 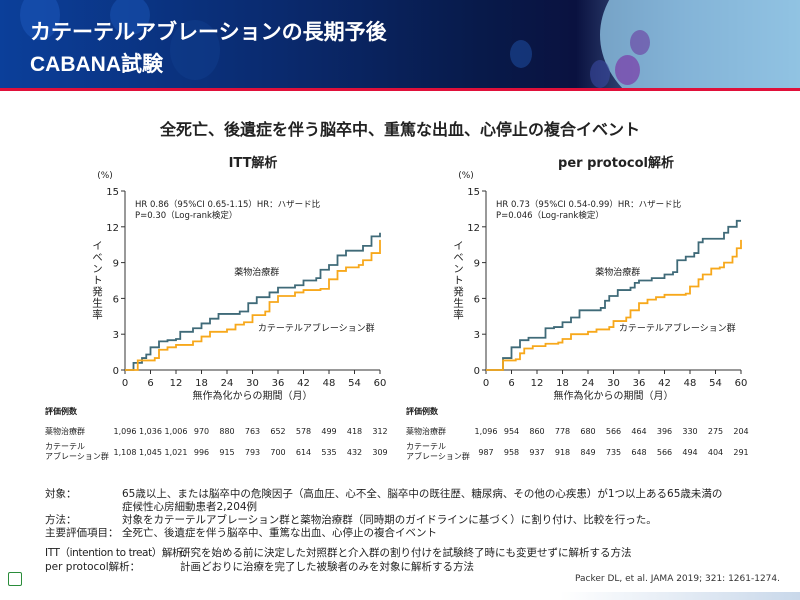 I want to click on x-tick-label: 54, so click(x=715, y=383).